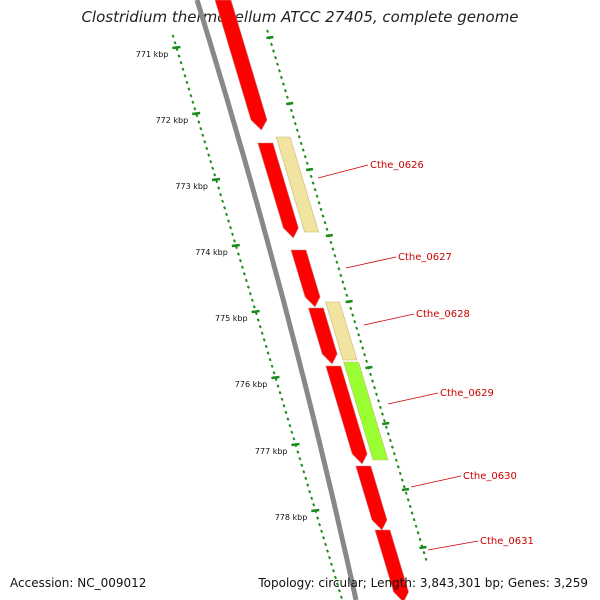 This screenshot has width=600, height=600. I want to click on gene-label: Cthe_0630, so click(490, 476).